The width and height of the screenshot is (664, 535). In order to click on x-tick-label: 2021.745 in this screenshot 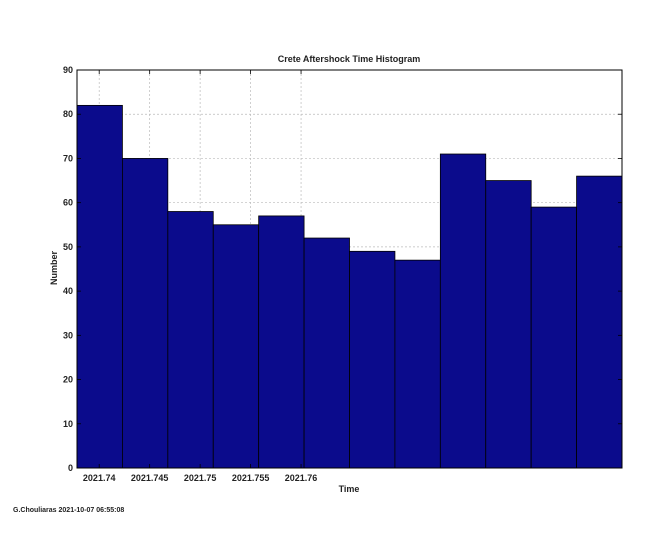, I will do `click(150, 478)`.